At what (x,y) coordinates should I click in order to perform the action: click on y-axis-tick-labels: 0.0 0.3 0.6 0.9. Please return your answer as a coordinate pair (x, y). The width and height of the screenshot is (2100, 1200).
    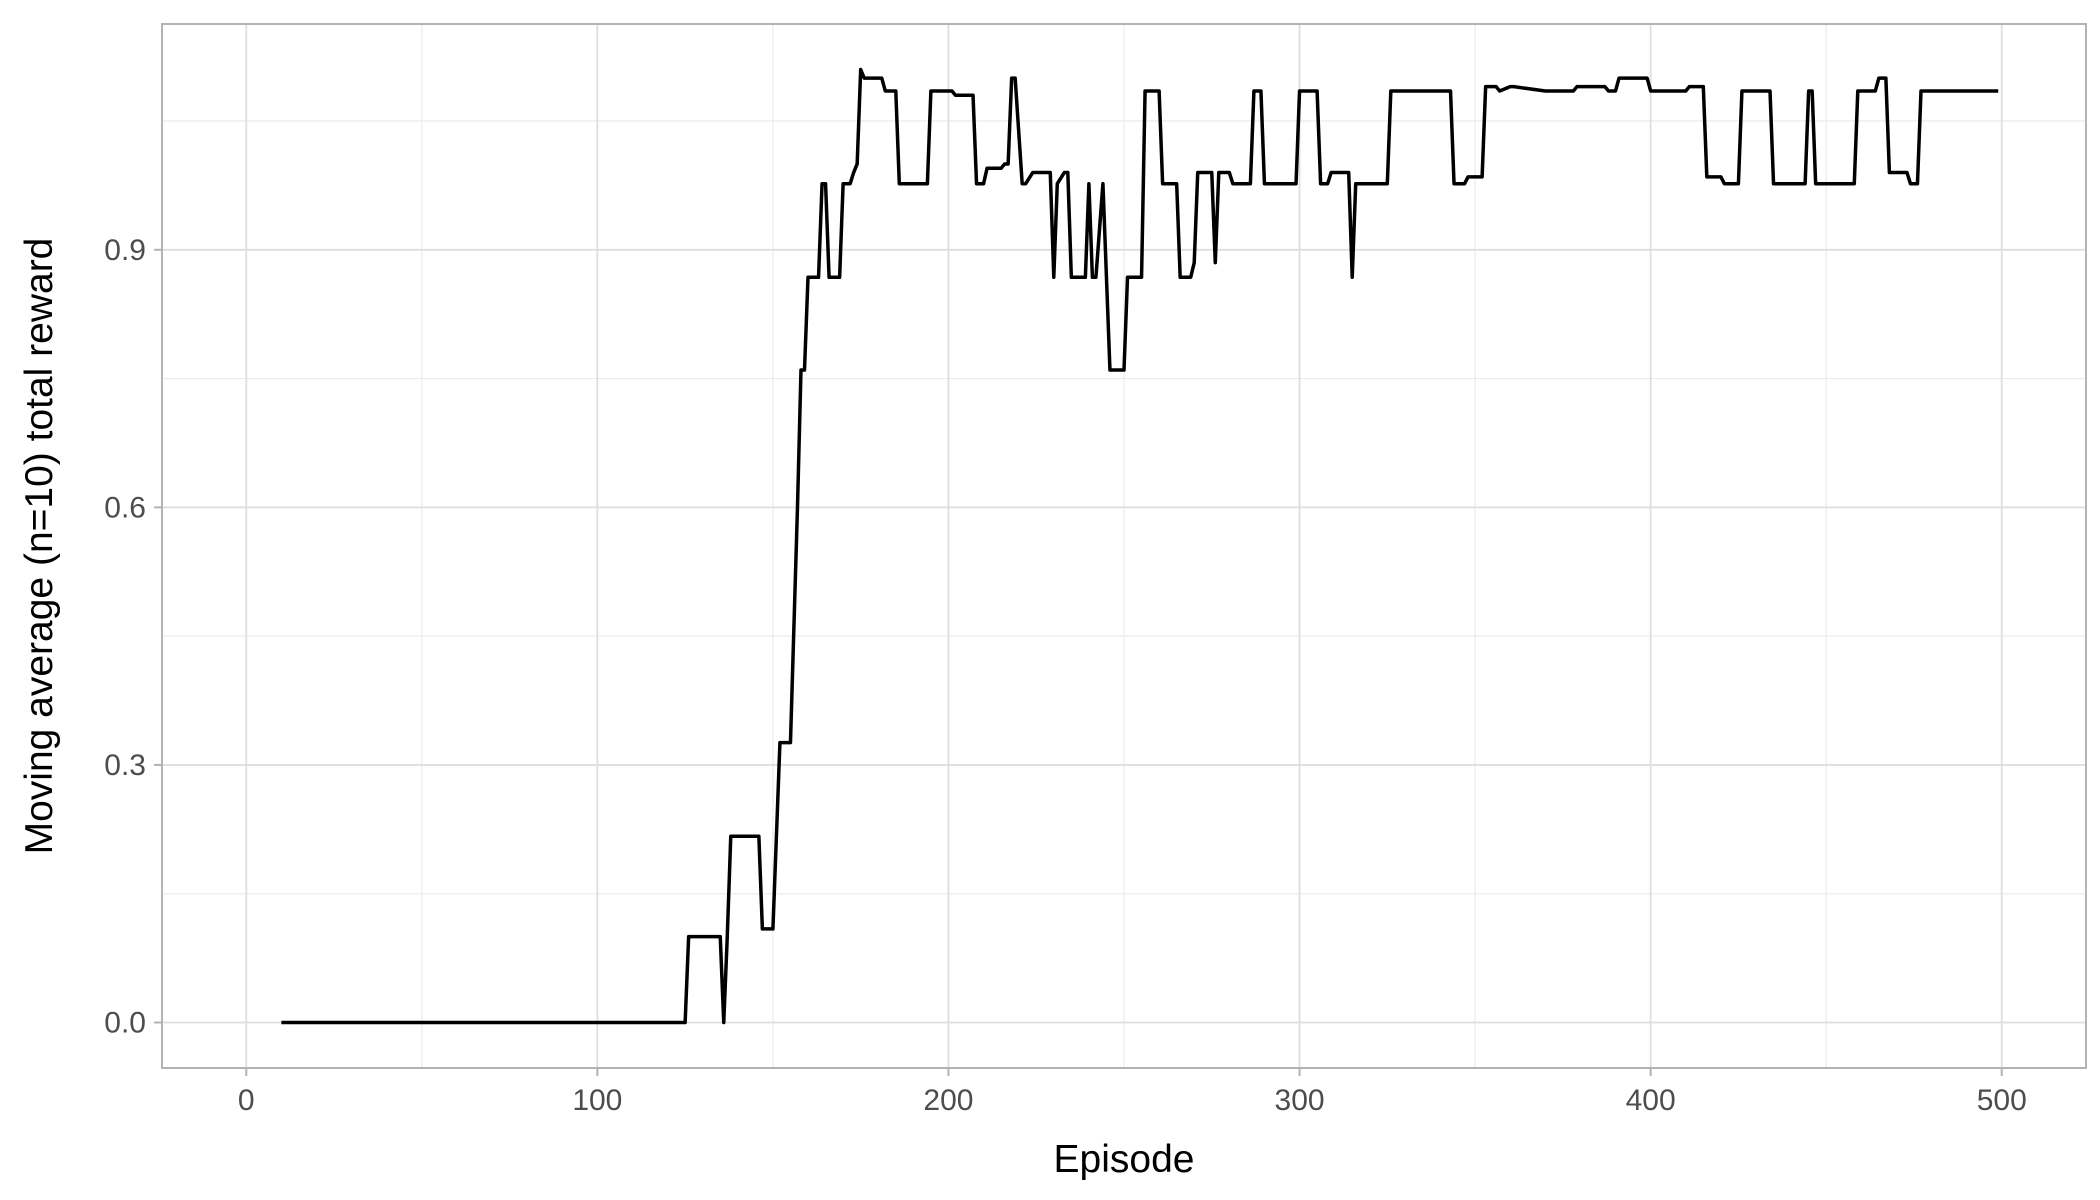
    Looking at the image, I should click on (125, 637).